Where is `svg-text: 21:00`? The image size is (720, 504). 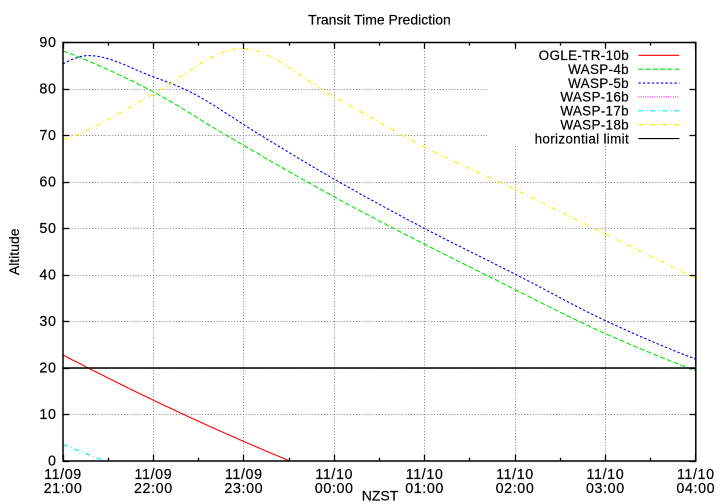 svg-text: 21:00 is located at coordinates (63, 489).